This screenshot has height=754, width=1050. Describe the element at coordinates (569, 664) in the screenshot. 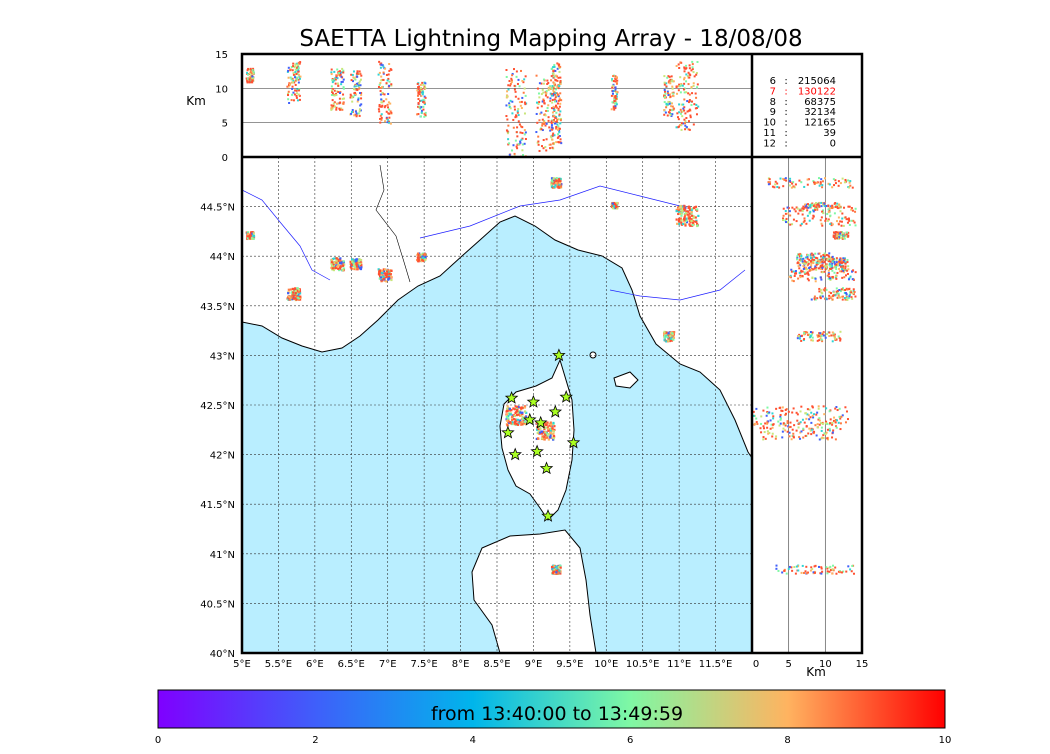

I see `map-x-tick-label: 9.5°E` at that location.